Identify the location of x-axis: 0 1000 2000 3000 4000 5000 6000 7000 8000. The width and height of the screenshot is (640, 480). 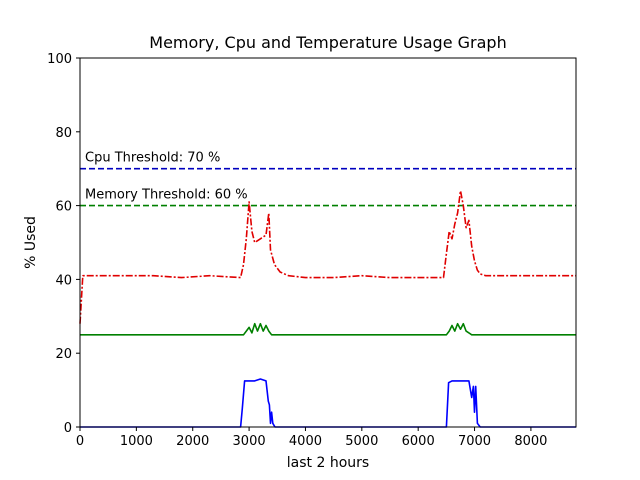
(311, 438).